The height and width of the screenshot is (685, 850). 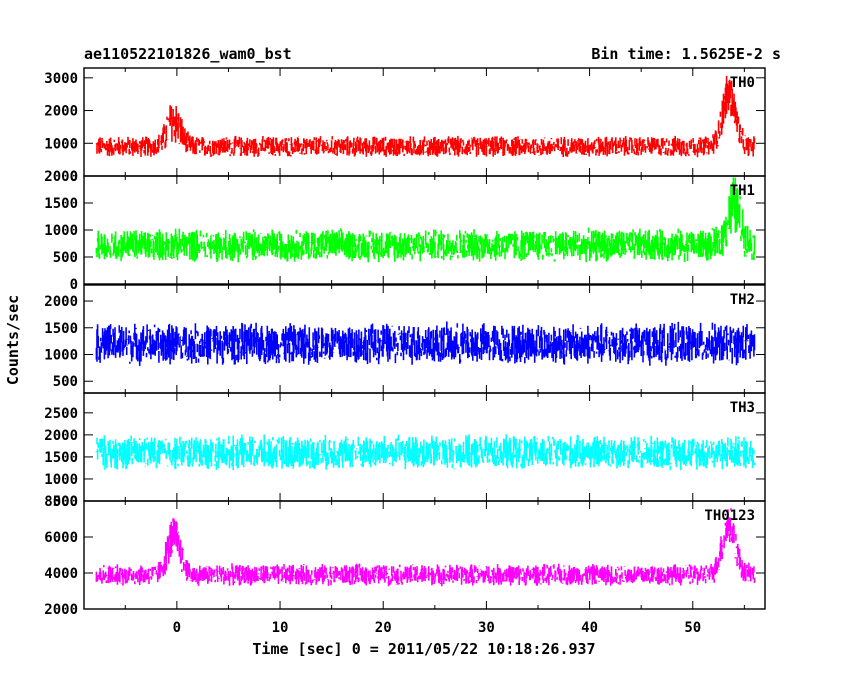 I want to click on y-tick-label: 6000, so click(x=61, y=538).